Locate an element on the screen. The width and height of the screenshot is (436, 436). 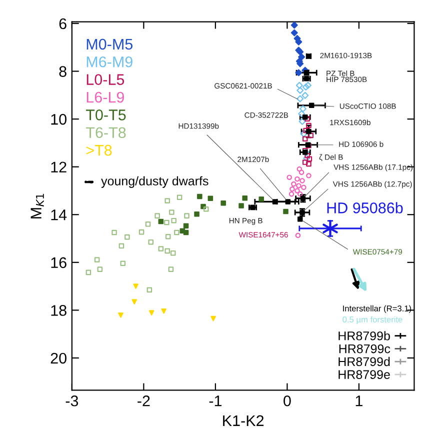
y-tick-label: 20 is located at coordinates (58, 358).